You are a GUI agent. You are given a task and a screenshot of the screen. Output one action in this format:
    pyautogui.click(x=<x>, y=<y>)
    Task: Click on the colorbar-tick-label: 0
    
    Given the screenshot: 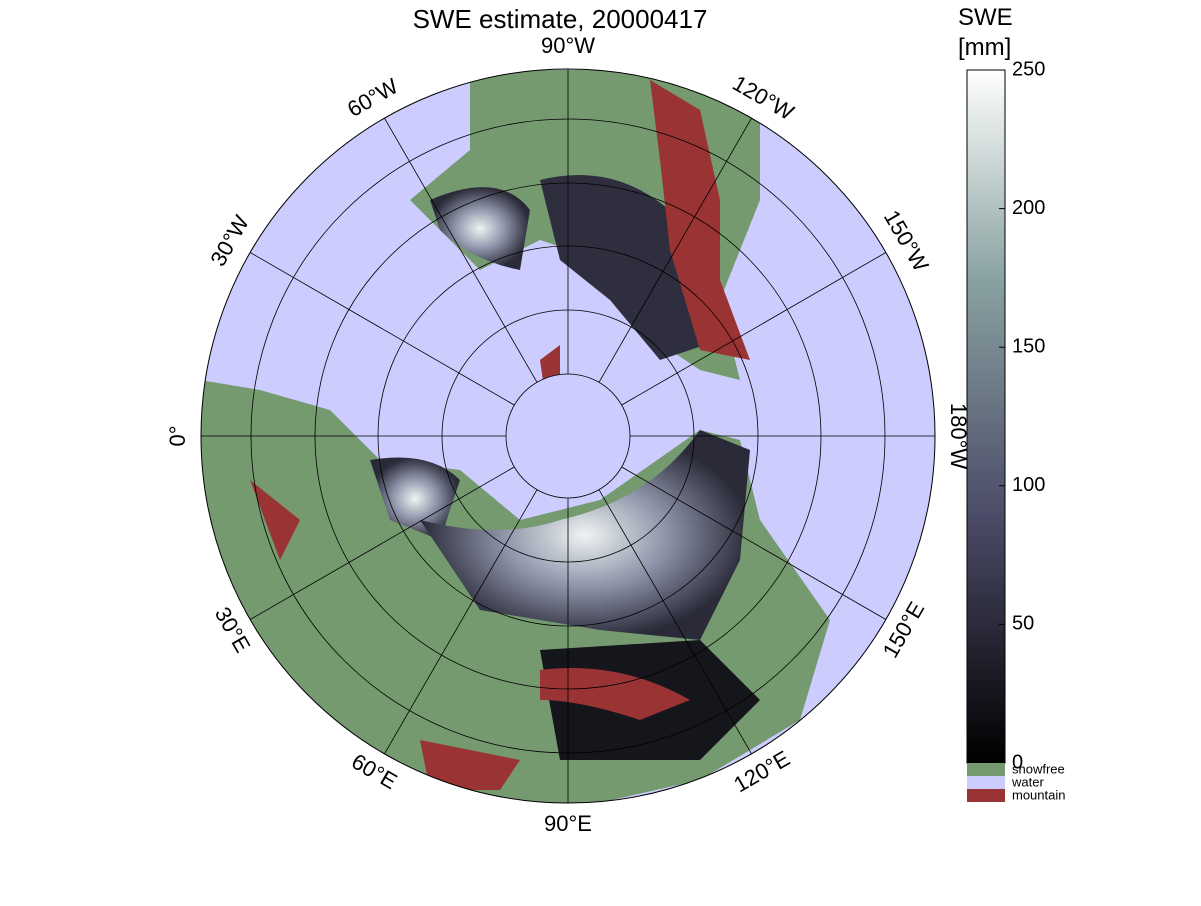 What is the action you would take?
    pyautogui.click(x=1017, y=762)
    